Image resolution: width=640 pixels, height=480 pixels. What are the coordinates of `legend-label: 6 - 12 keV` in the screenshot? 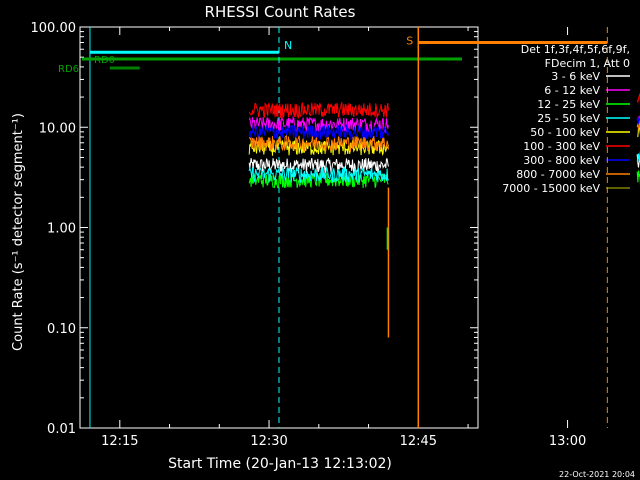 It's located at (572, 90).